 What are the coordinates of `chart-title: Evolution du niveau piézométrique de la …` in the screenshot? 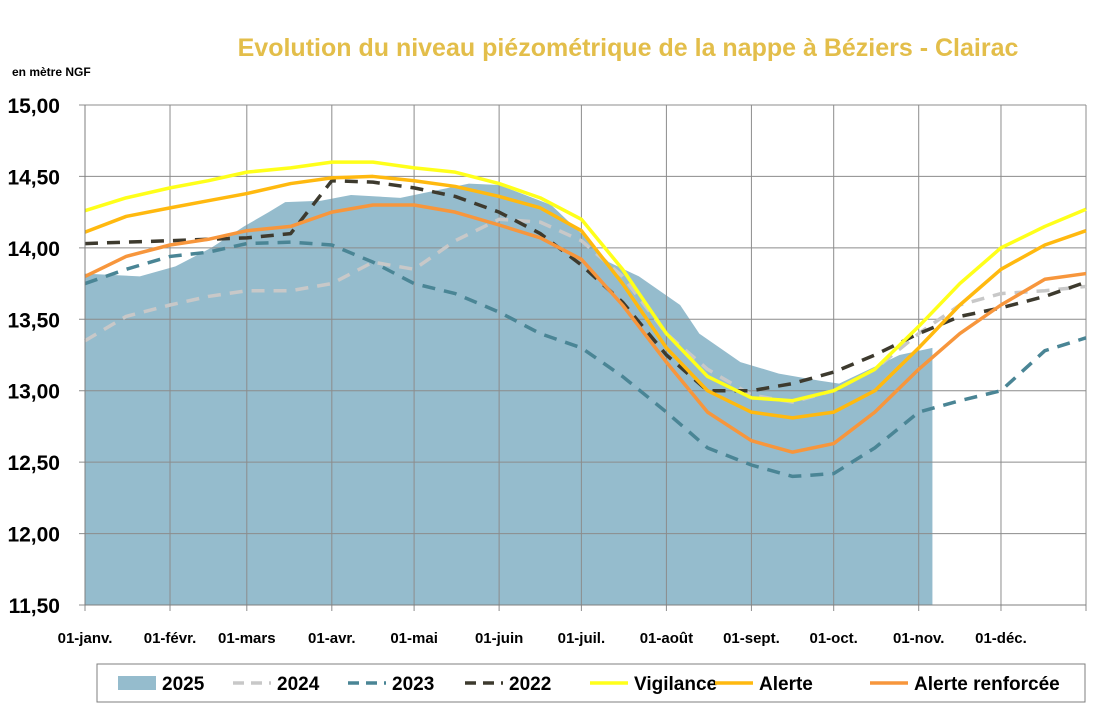 It's located at (628, 48).